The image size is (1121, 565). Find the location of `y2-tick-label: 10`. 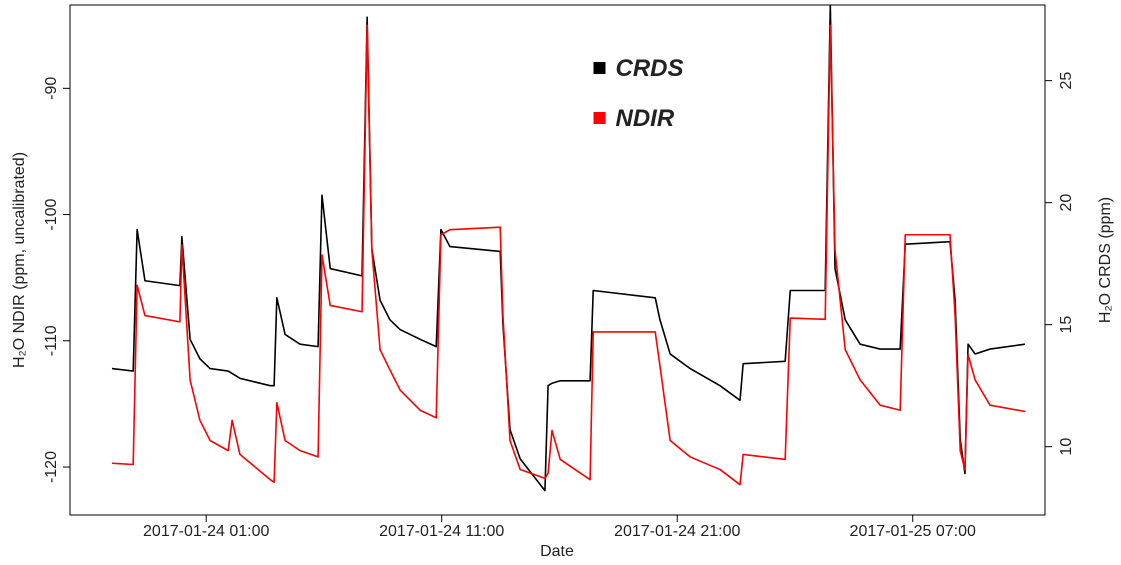

y2-tick-label: 10 is located at coordinates (1066, 447).